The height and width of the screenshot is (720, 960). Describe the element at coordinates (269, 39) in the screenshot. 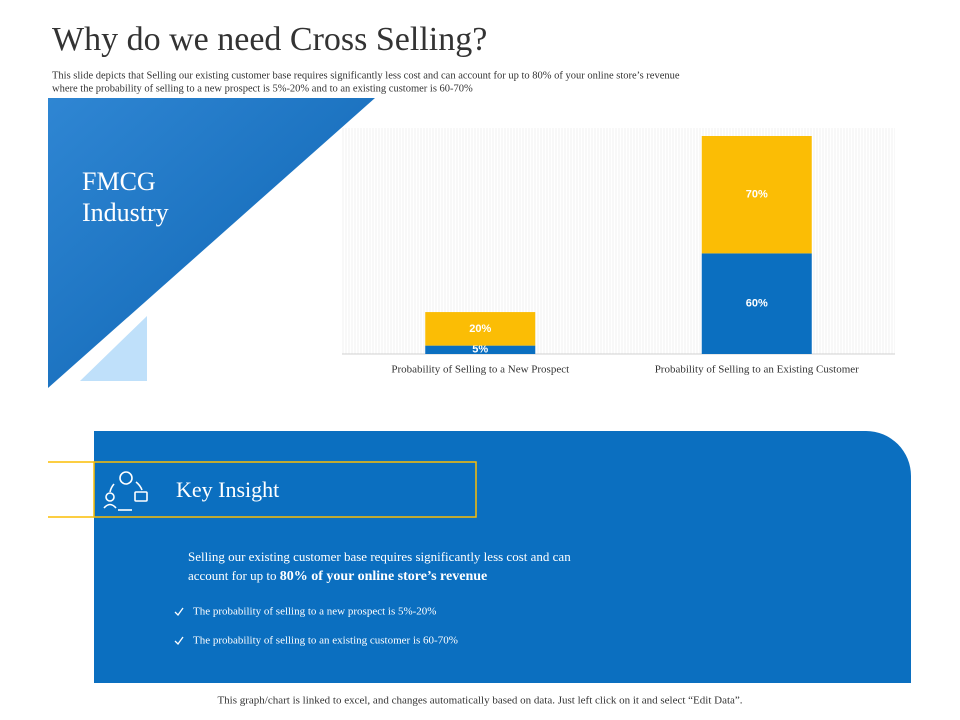

I see `title: Why do we need Cross Selling?` at that location.